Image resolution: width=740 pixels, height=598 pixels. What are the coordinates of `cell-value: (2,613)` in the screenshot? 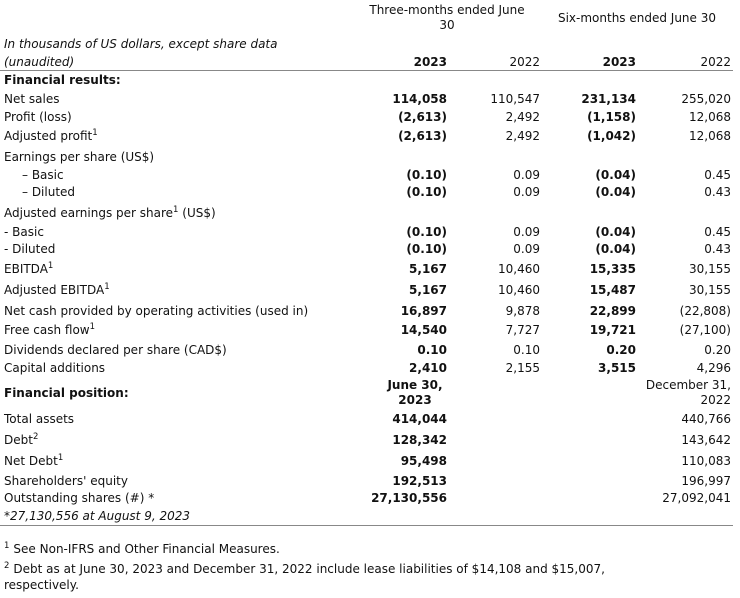 It's located at (422, 136).